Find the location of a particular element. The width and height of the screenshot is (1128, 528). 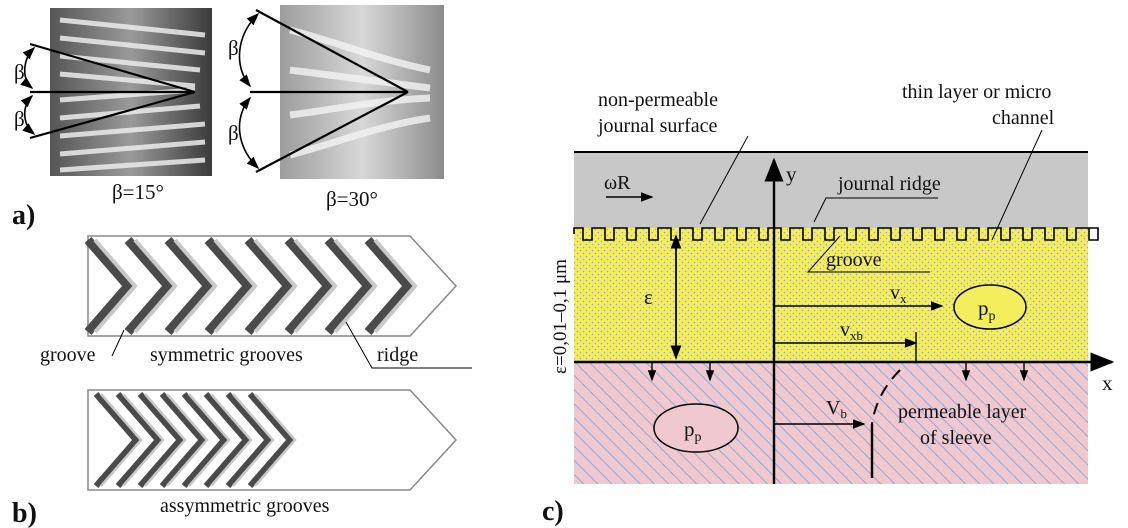

label-permeable-layer: permeable layer is located at coordinates (962, 412).